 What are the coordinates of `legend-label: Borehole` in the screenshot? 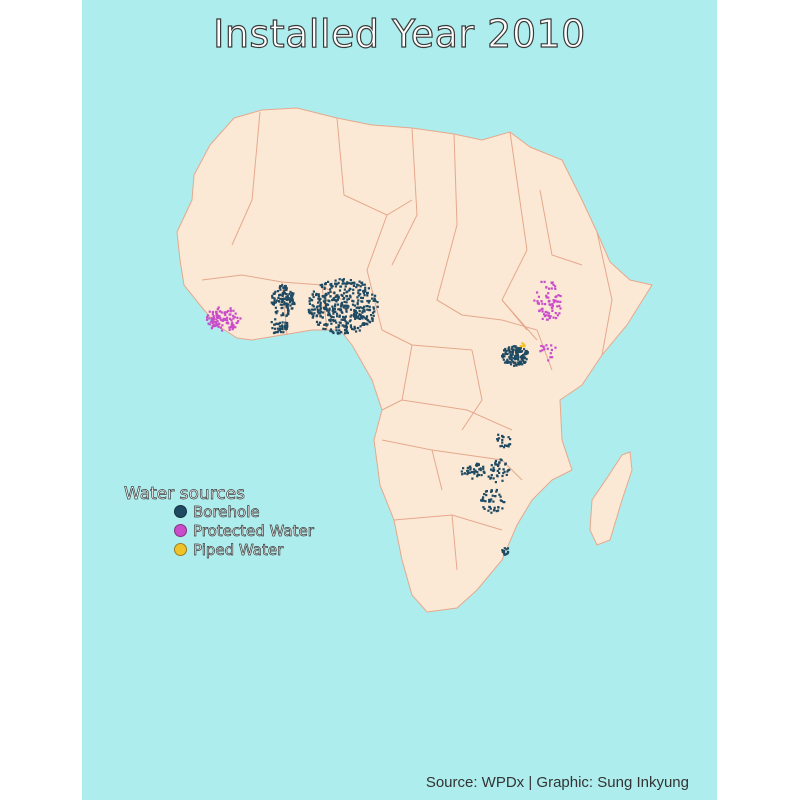 It's located at (226, 511).